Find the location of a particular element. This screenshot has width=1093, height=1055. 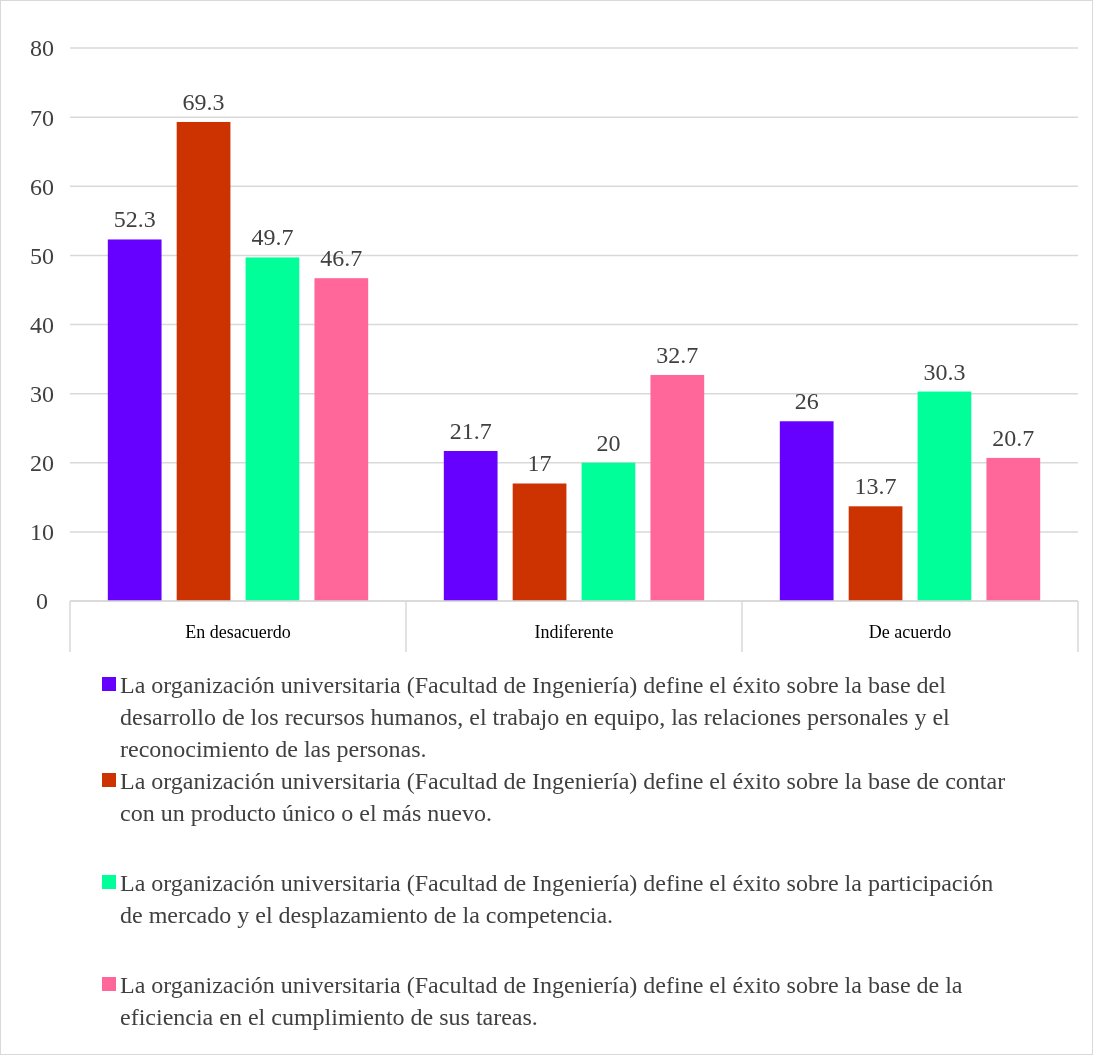

legend-label: La organización universitaria (Facultad de Ingeniería) define el éxito sobre la base de contar con un producto único o el más nuevo. is located at coordinates (563, 797).